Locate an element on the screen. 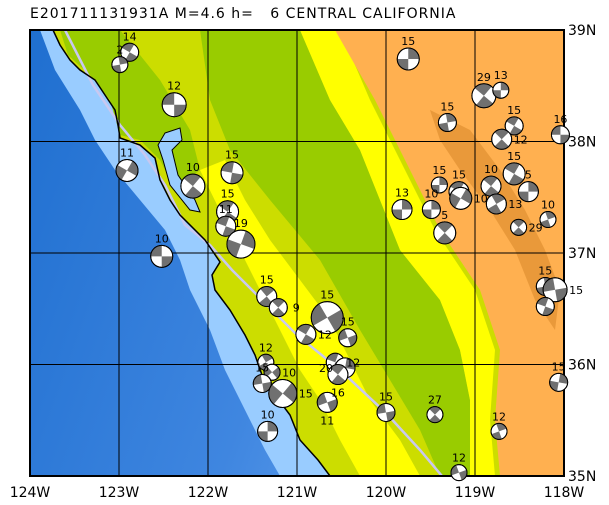 This screenshot has height=505, width=609. sierra-crest is located at coordinates (495, 220).